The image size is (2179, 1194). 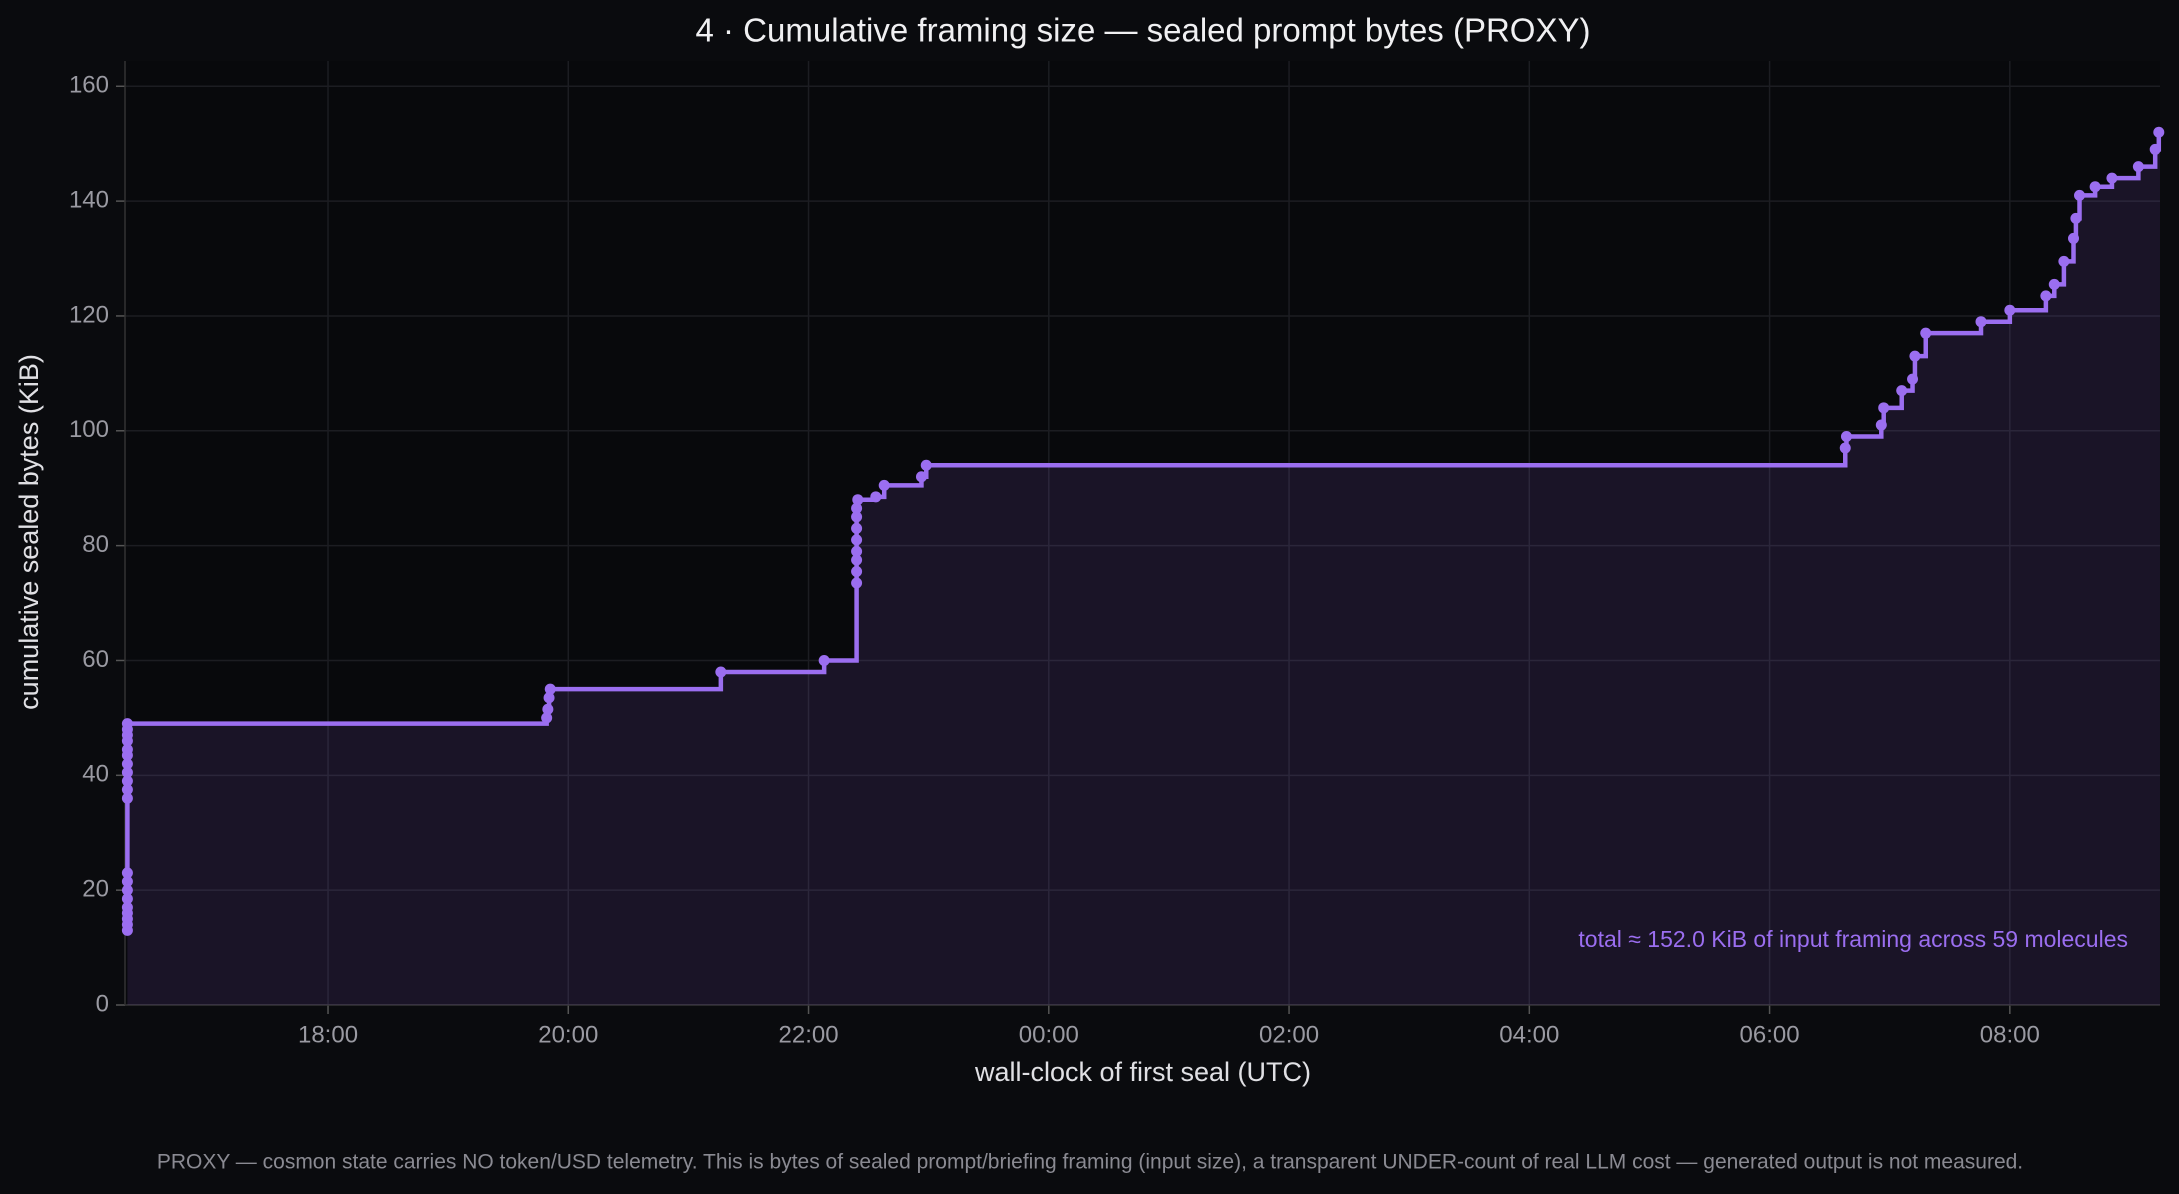 I want to click on y-tick-label: 120, so click(x=89, y=314).